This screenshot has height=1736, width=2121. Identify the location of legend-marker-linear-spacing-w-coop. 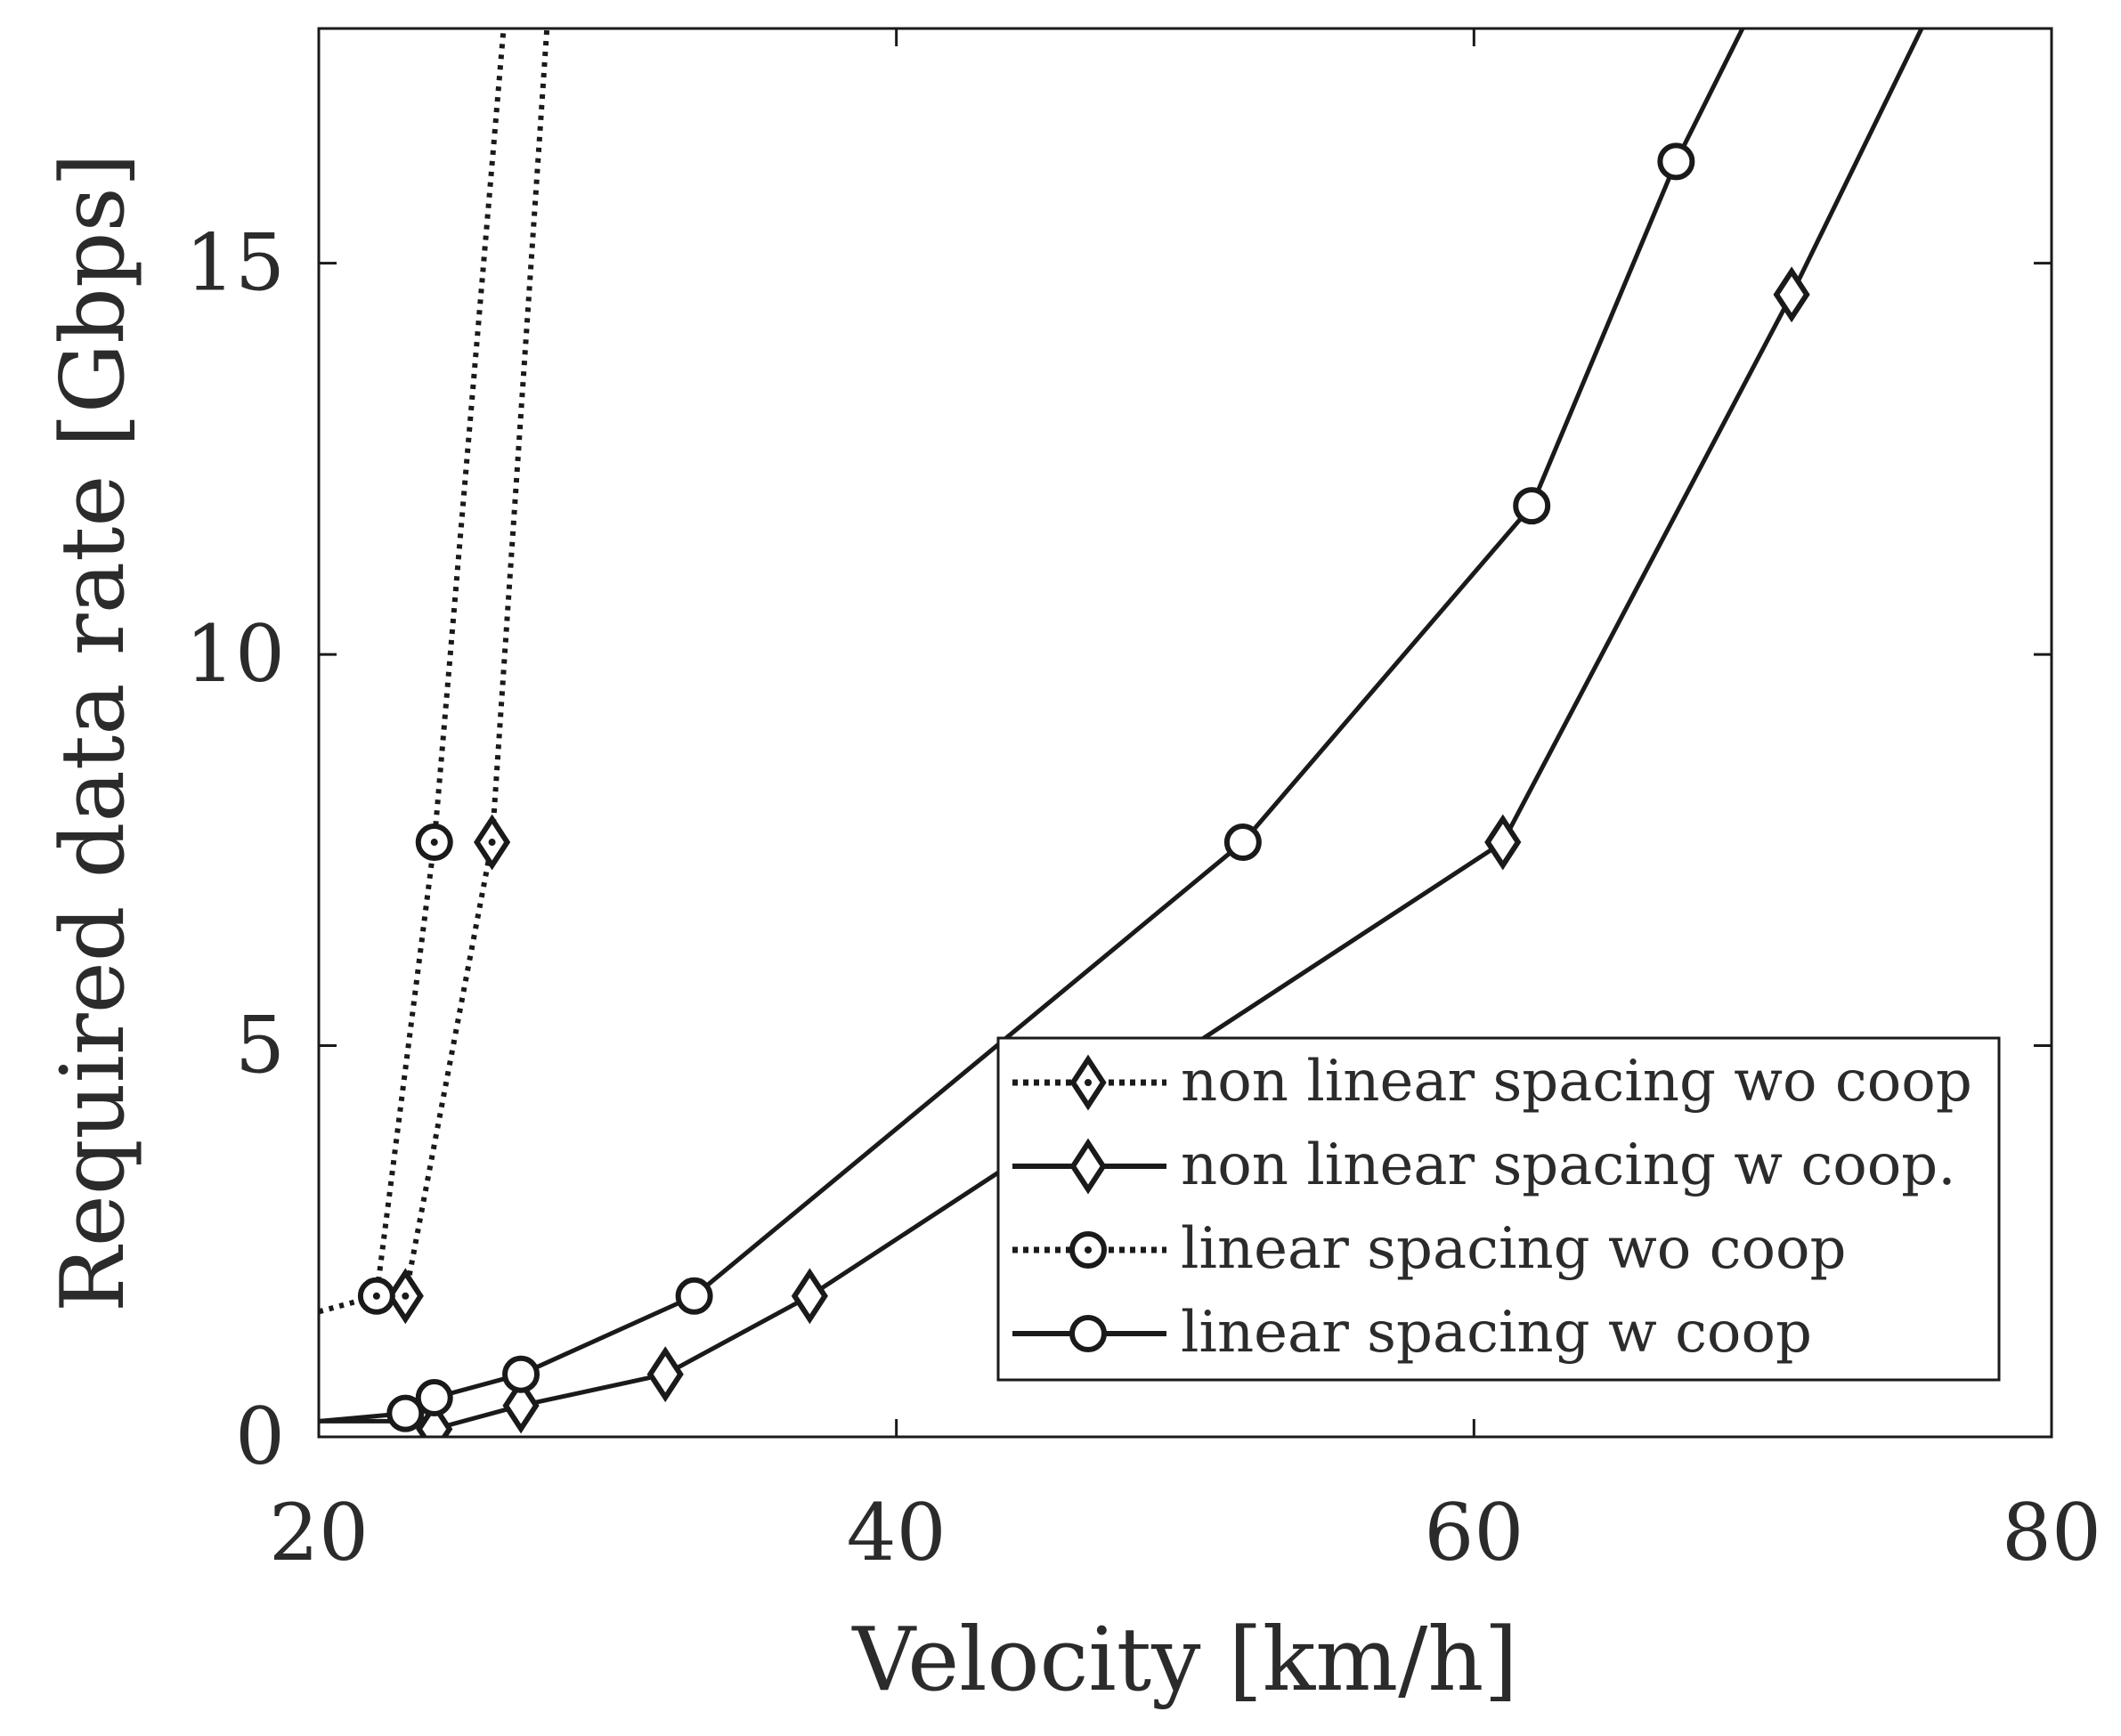
(1088, 1333).